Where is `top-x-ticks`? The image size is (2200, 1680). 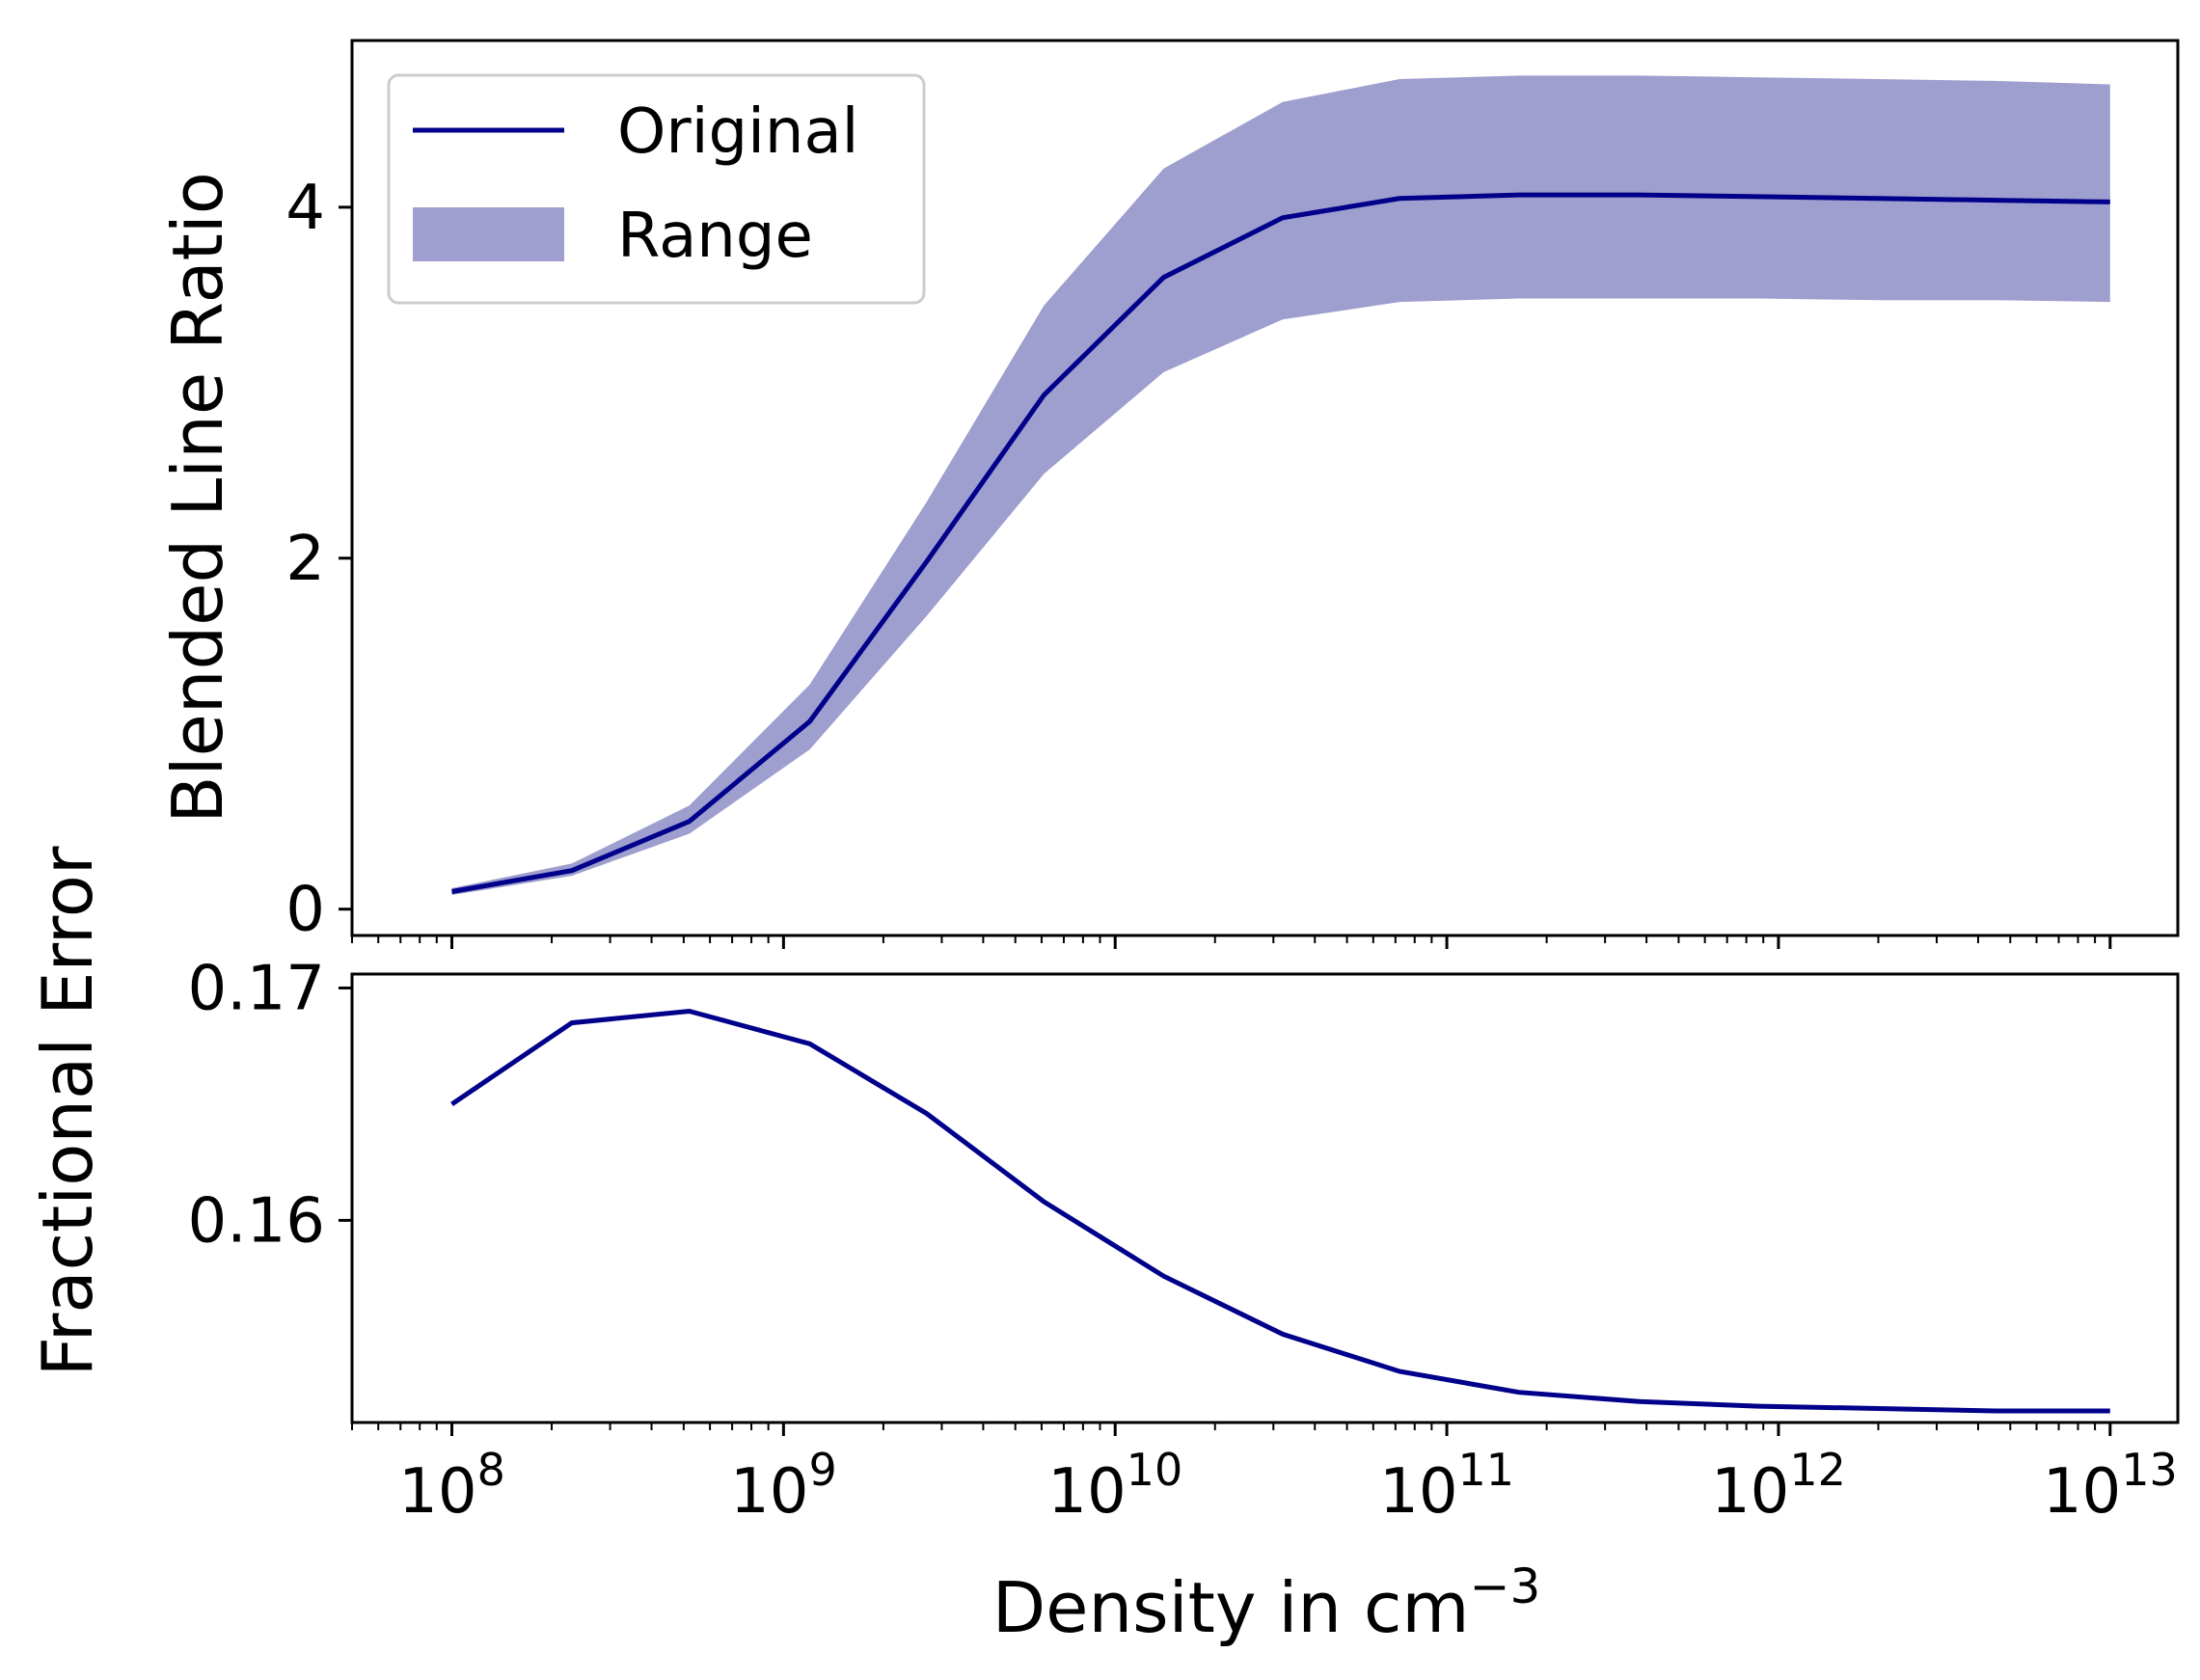 top-x-ticks is located at coordinates (1231, 942).